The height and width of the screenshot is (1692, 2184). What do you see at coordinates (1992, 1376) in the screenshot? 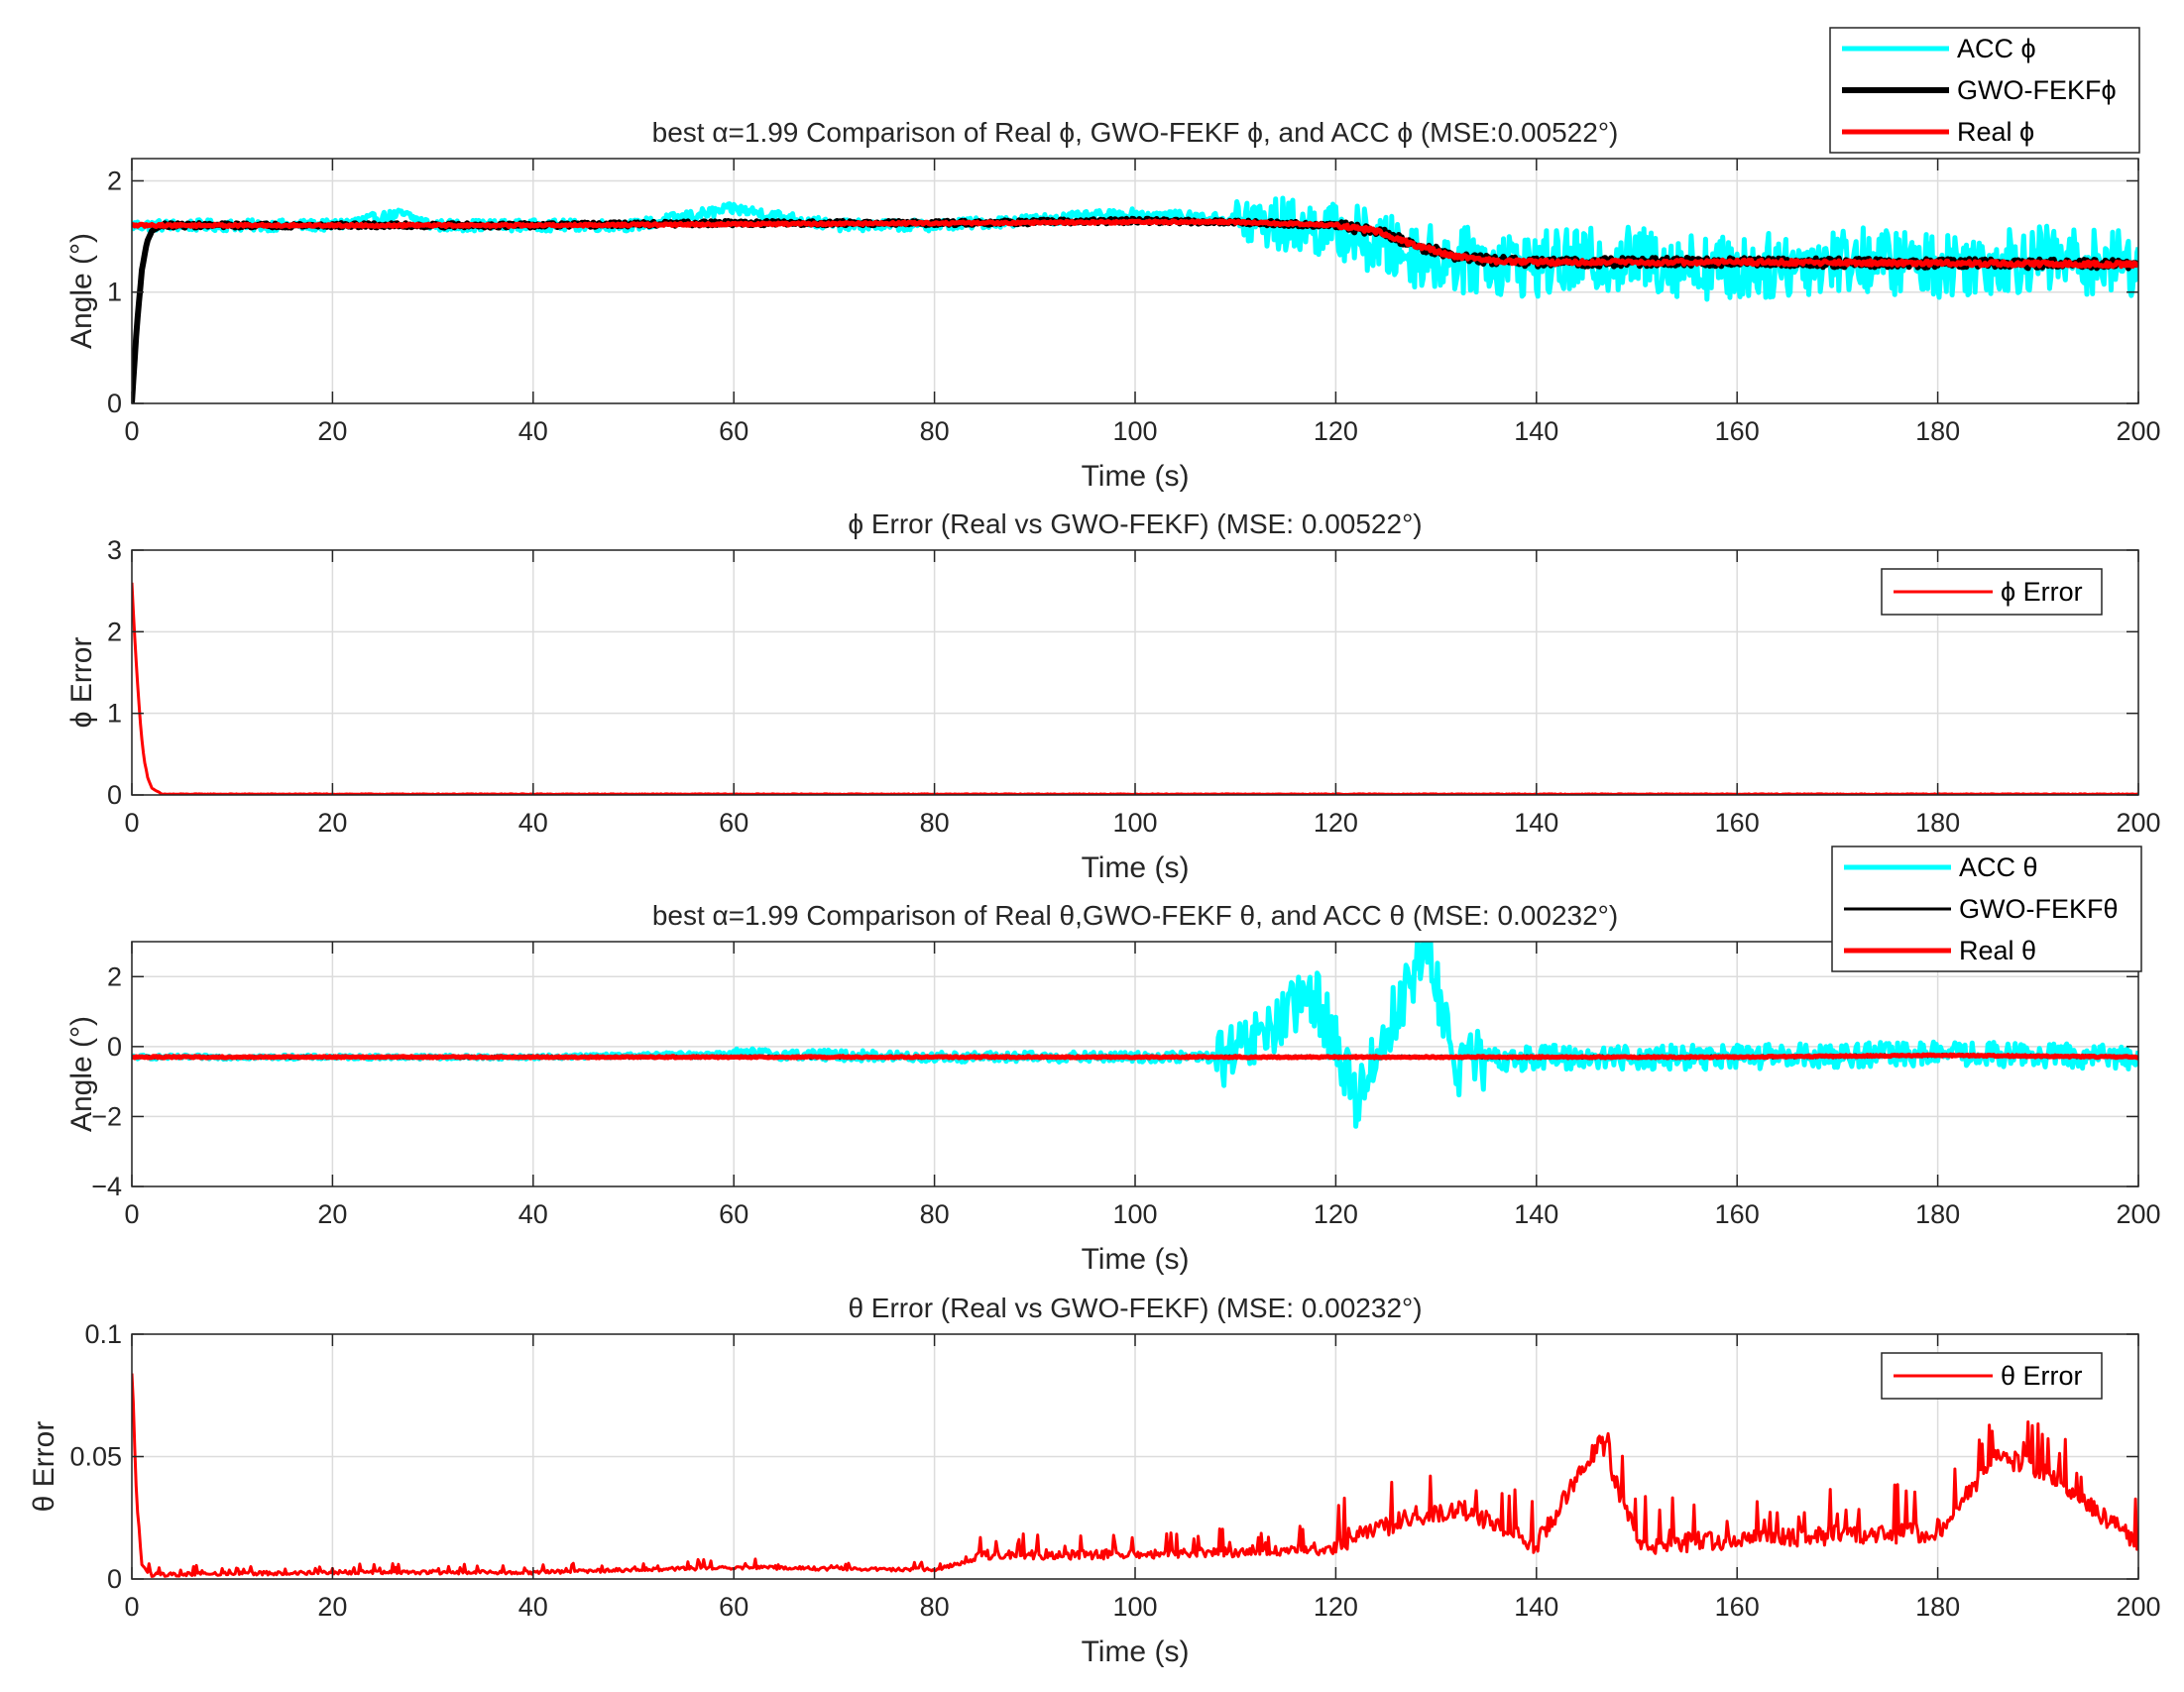
I see `legend: θ Error` at bounding box center [1992, 1376].